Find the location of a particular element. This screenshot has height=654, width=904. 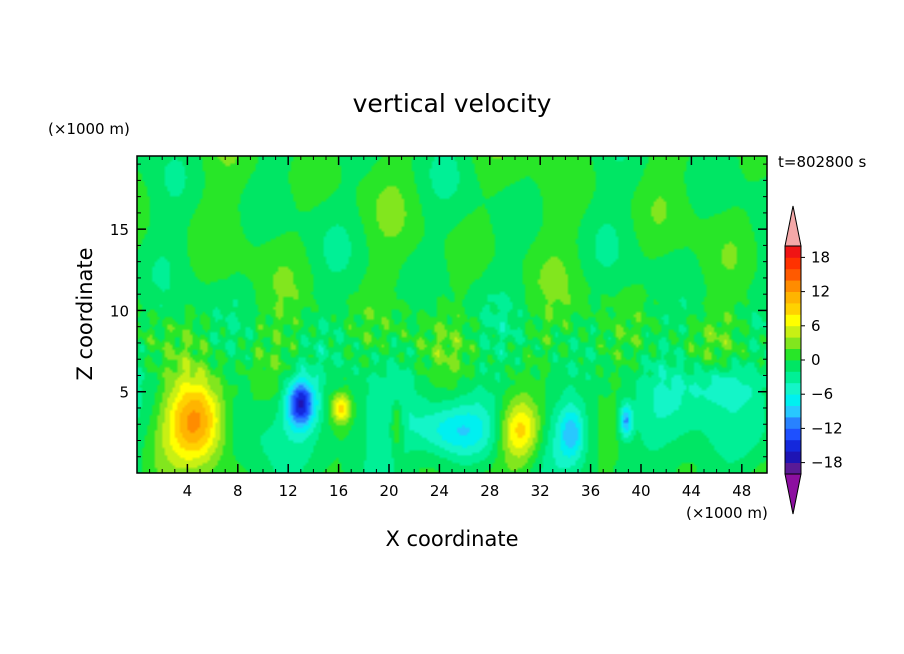

colorbar: 18 12 6 0 −6 −12 −18 is located at coordinates (813, 360).